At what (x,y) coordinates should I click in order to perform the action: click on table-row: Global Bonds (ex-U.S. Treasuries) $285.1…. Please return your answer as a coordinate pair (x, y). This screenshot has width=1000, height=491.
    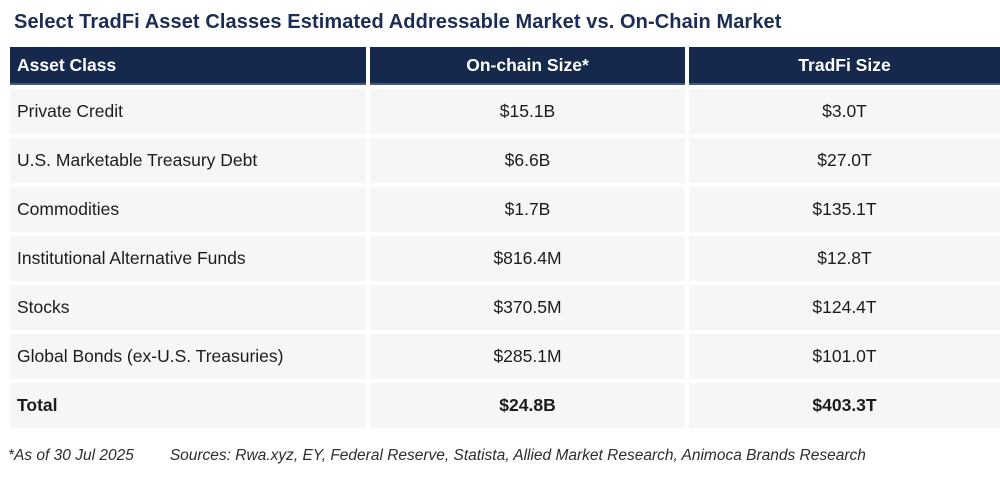
    Looking at the image, I should click on (505, 356).